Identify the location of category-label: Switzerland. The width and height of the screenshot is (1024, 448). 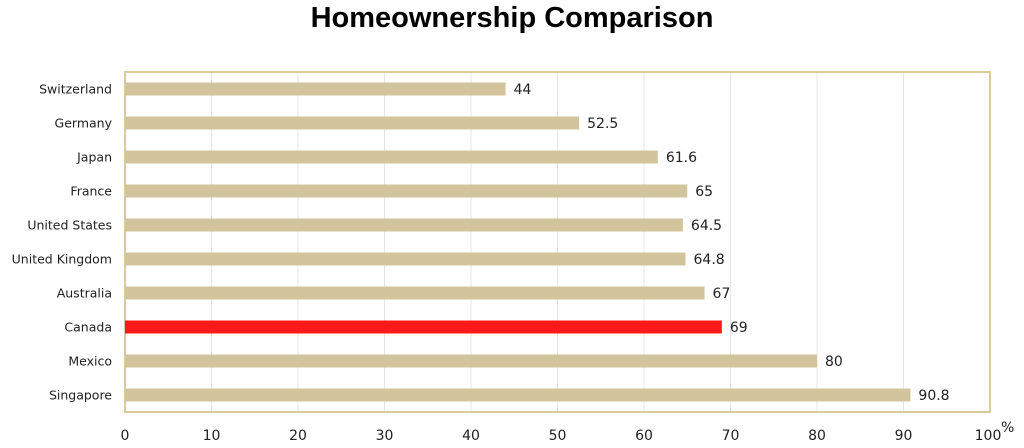
(75, 89).